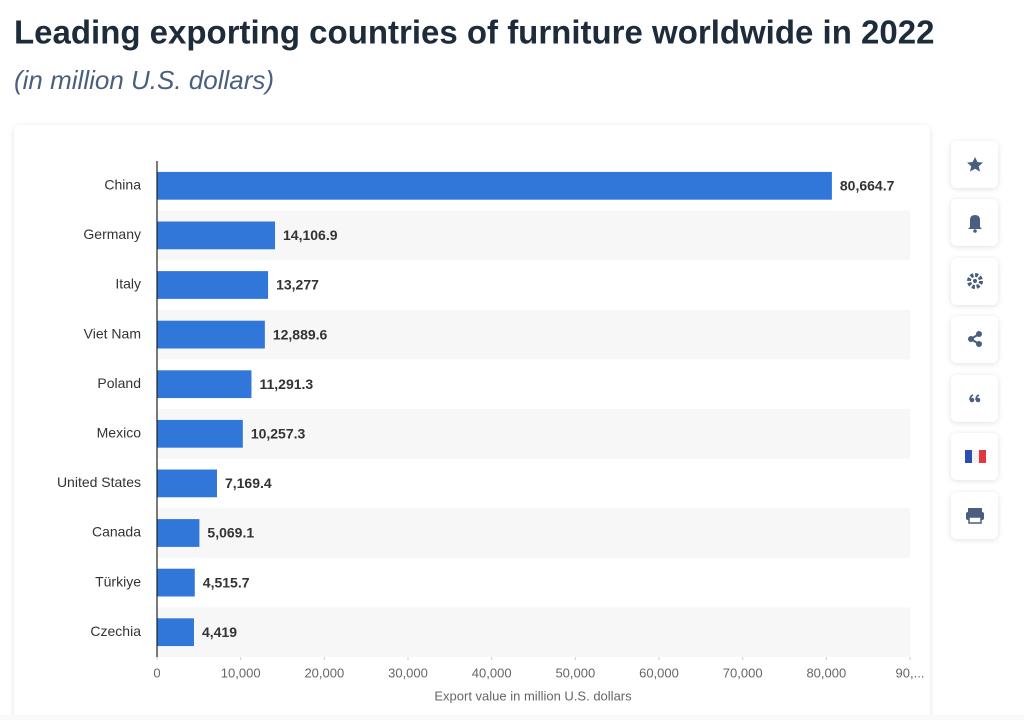 This screenshot has width=1024, height=720. I want to click on value-label: 7,169.4, so click(248, 483).